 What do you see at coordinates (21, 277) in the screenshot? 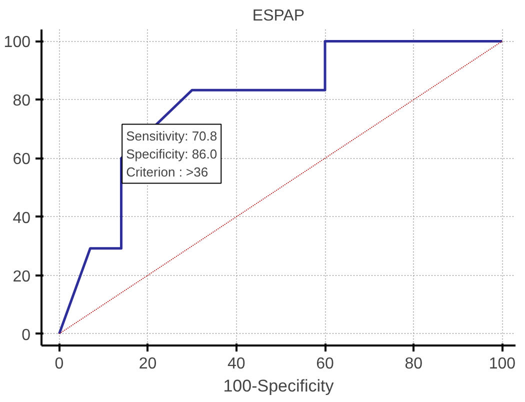
I see `y-tick-label: 20` at bounding box center [21, 277].